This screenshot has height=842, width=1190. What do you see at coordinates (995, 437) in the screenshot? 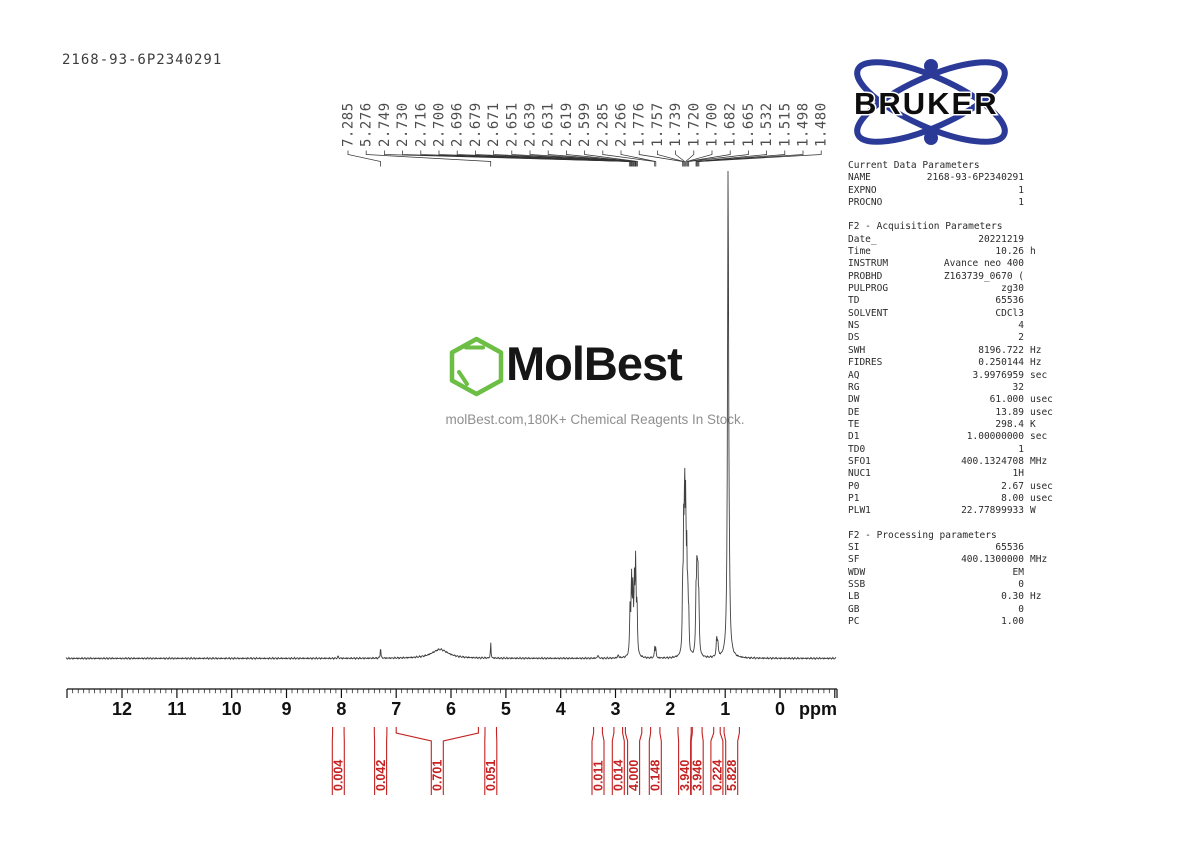
I see `param-value: 1.00000000` at bounding box center [995, 437].